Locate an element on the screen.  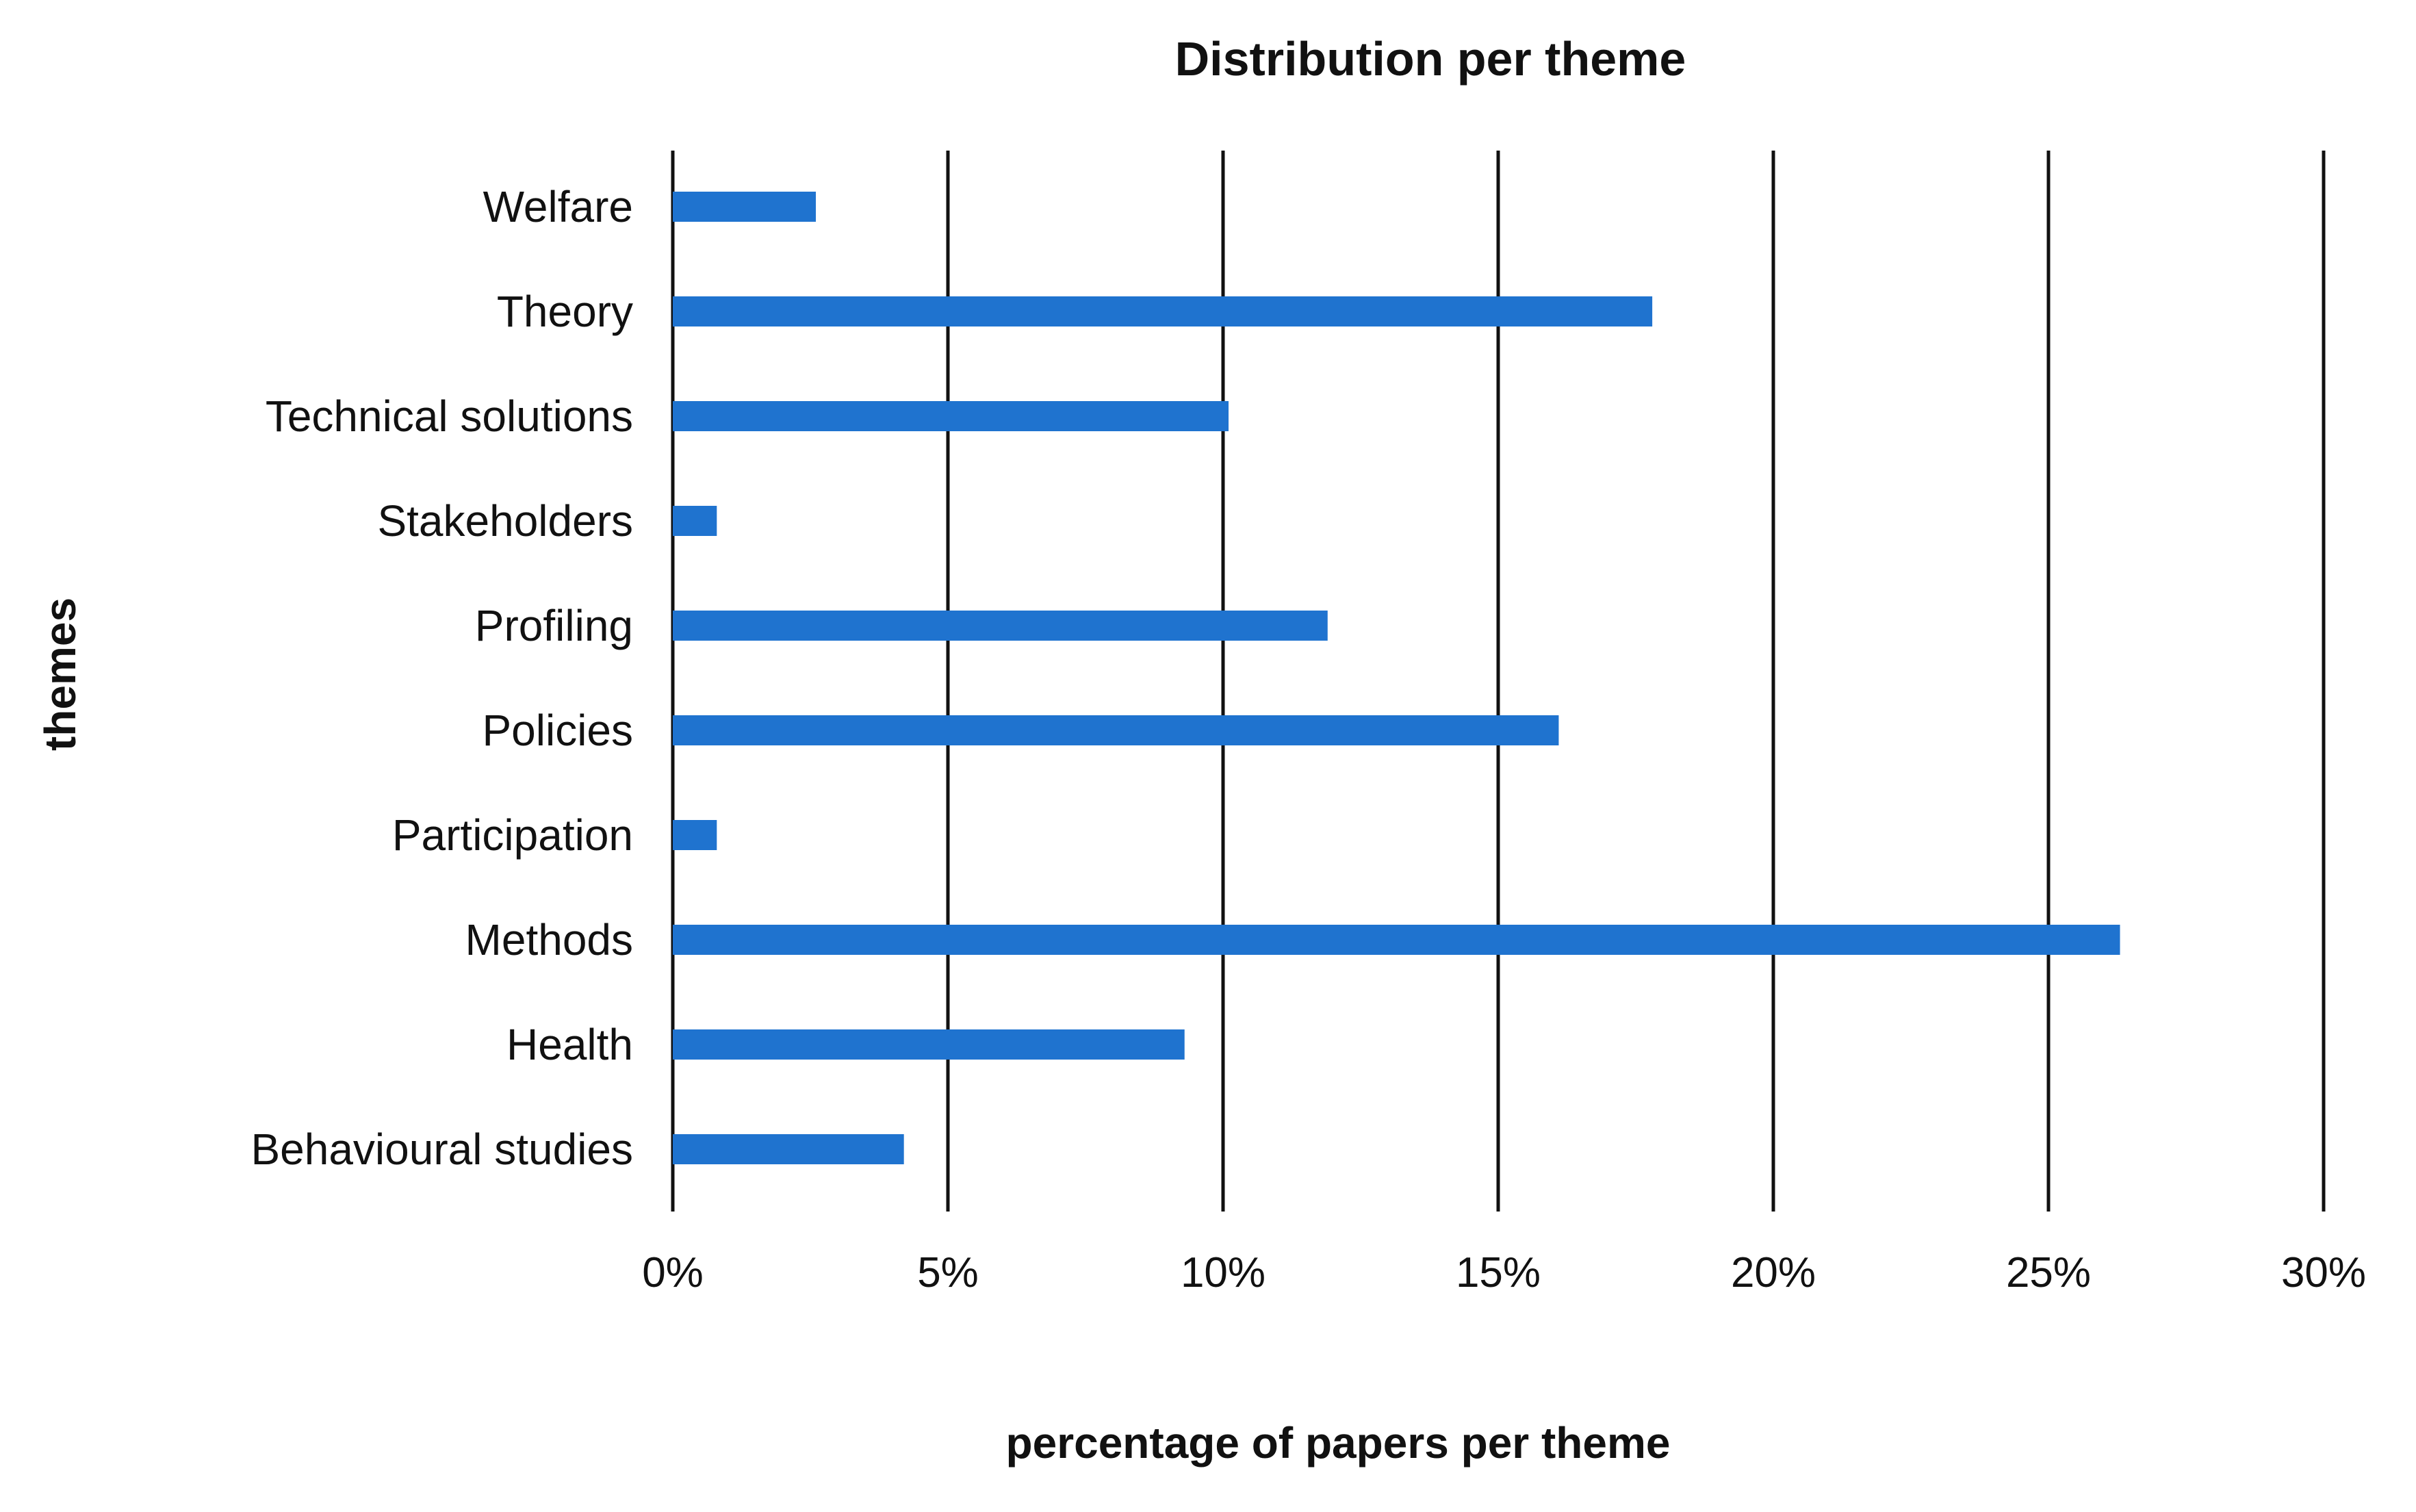
bar-technical-solutions is located at coordinates (951, 416).